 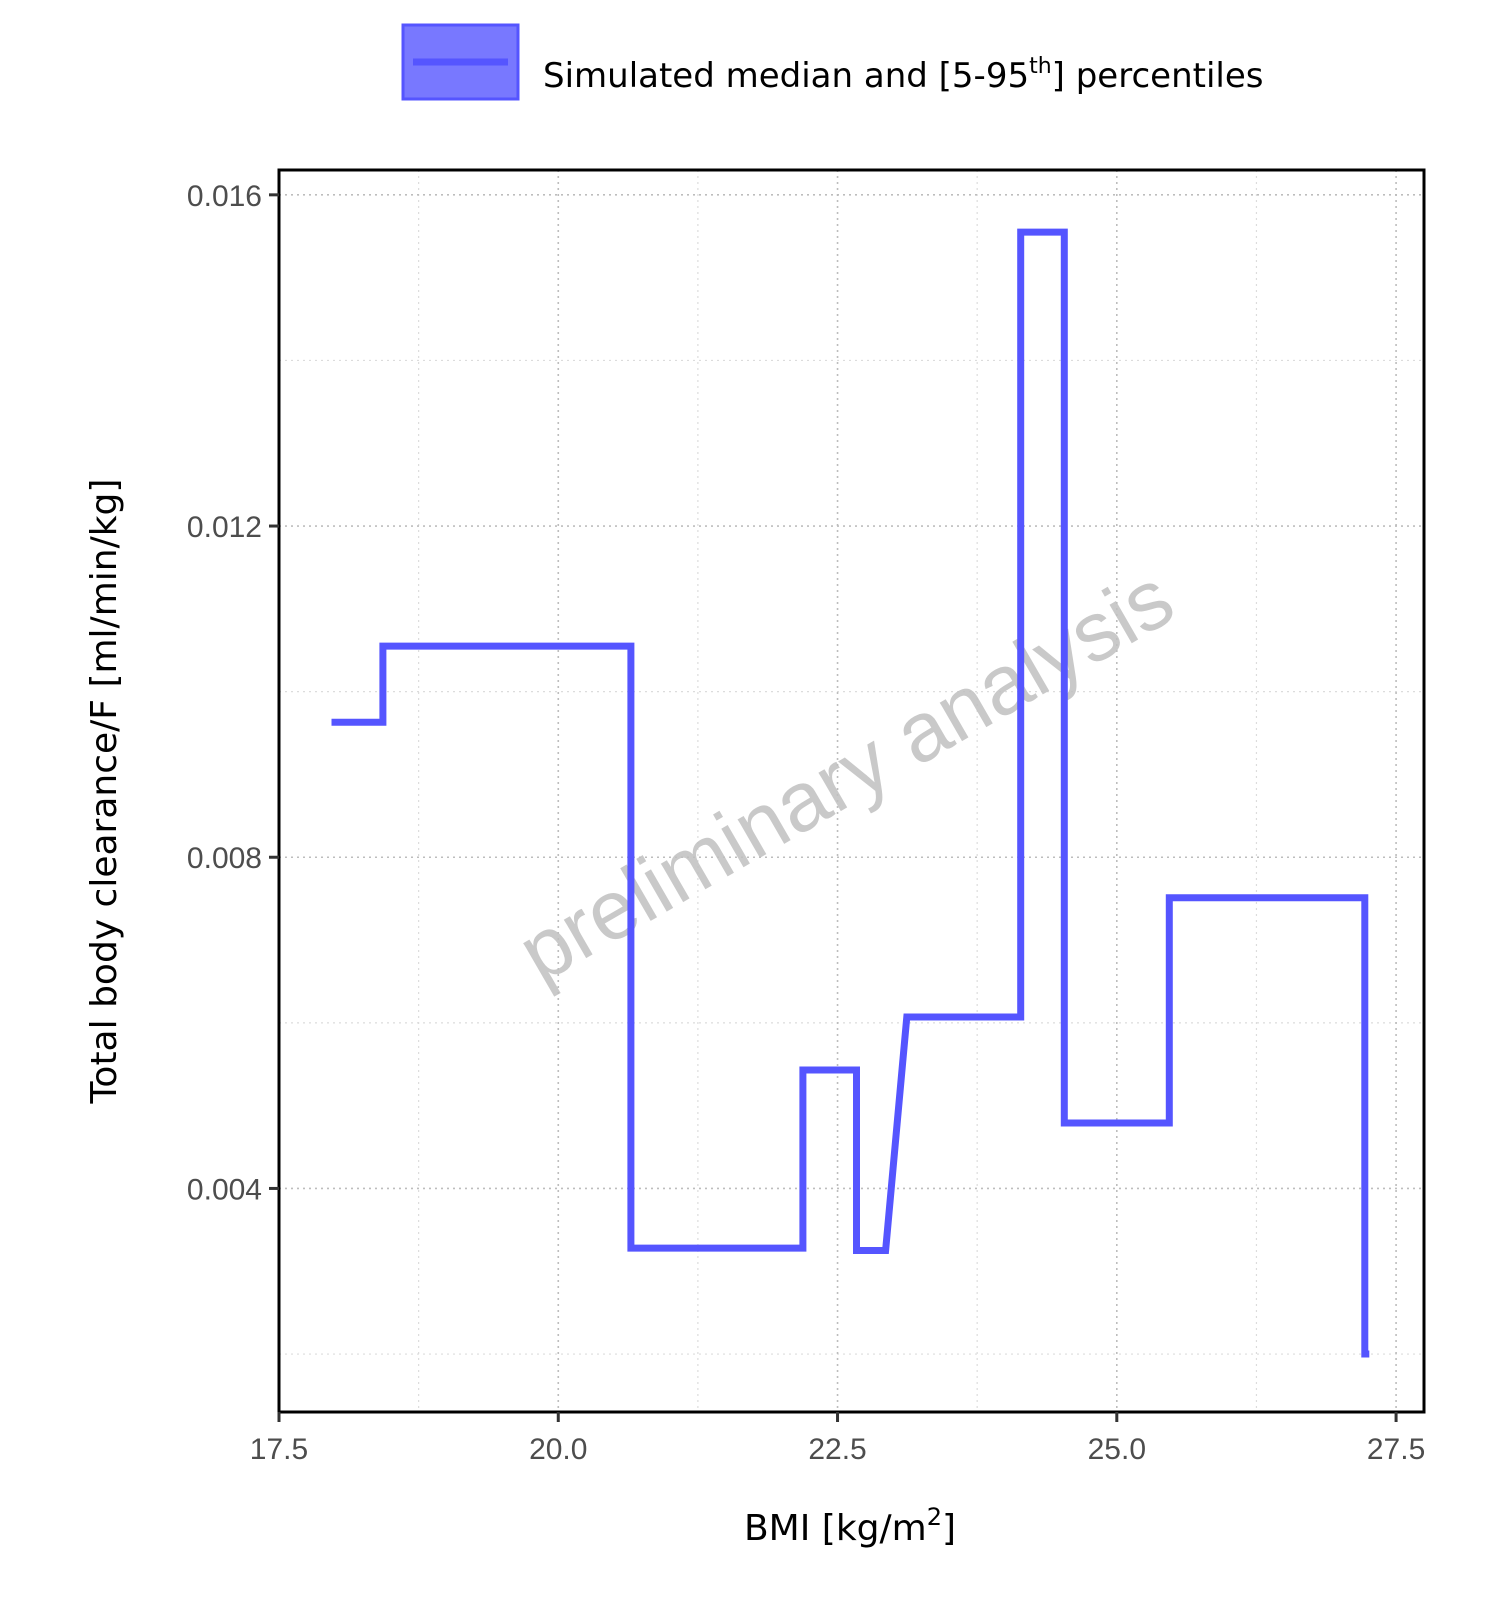 I want to click on y-axis: 0.004 0.008 0.012 0.016, so click(x=233, y=693).